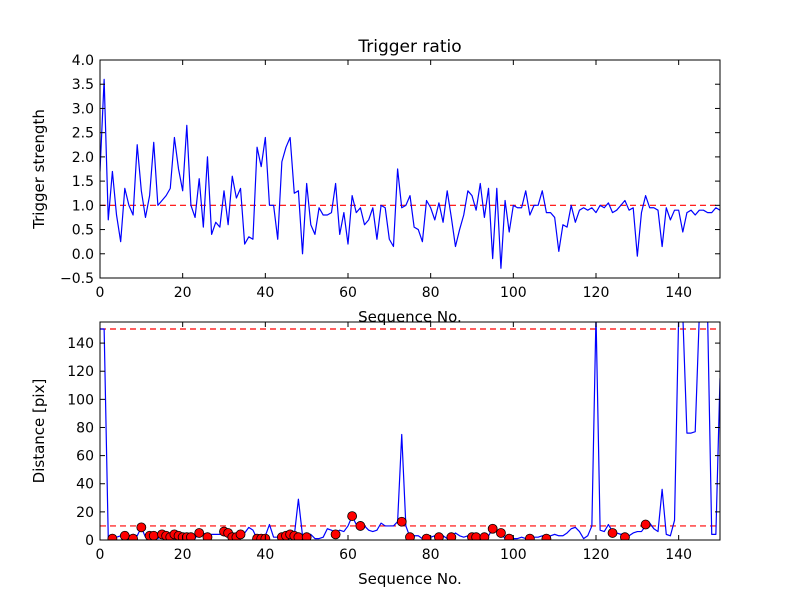  Describe the element at coordinates (39, 169) in the screenshot. I see `chart-1-ylabel: Trigger strength` at that location.